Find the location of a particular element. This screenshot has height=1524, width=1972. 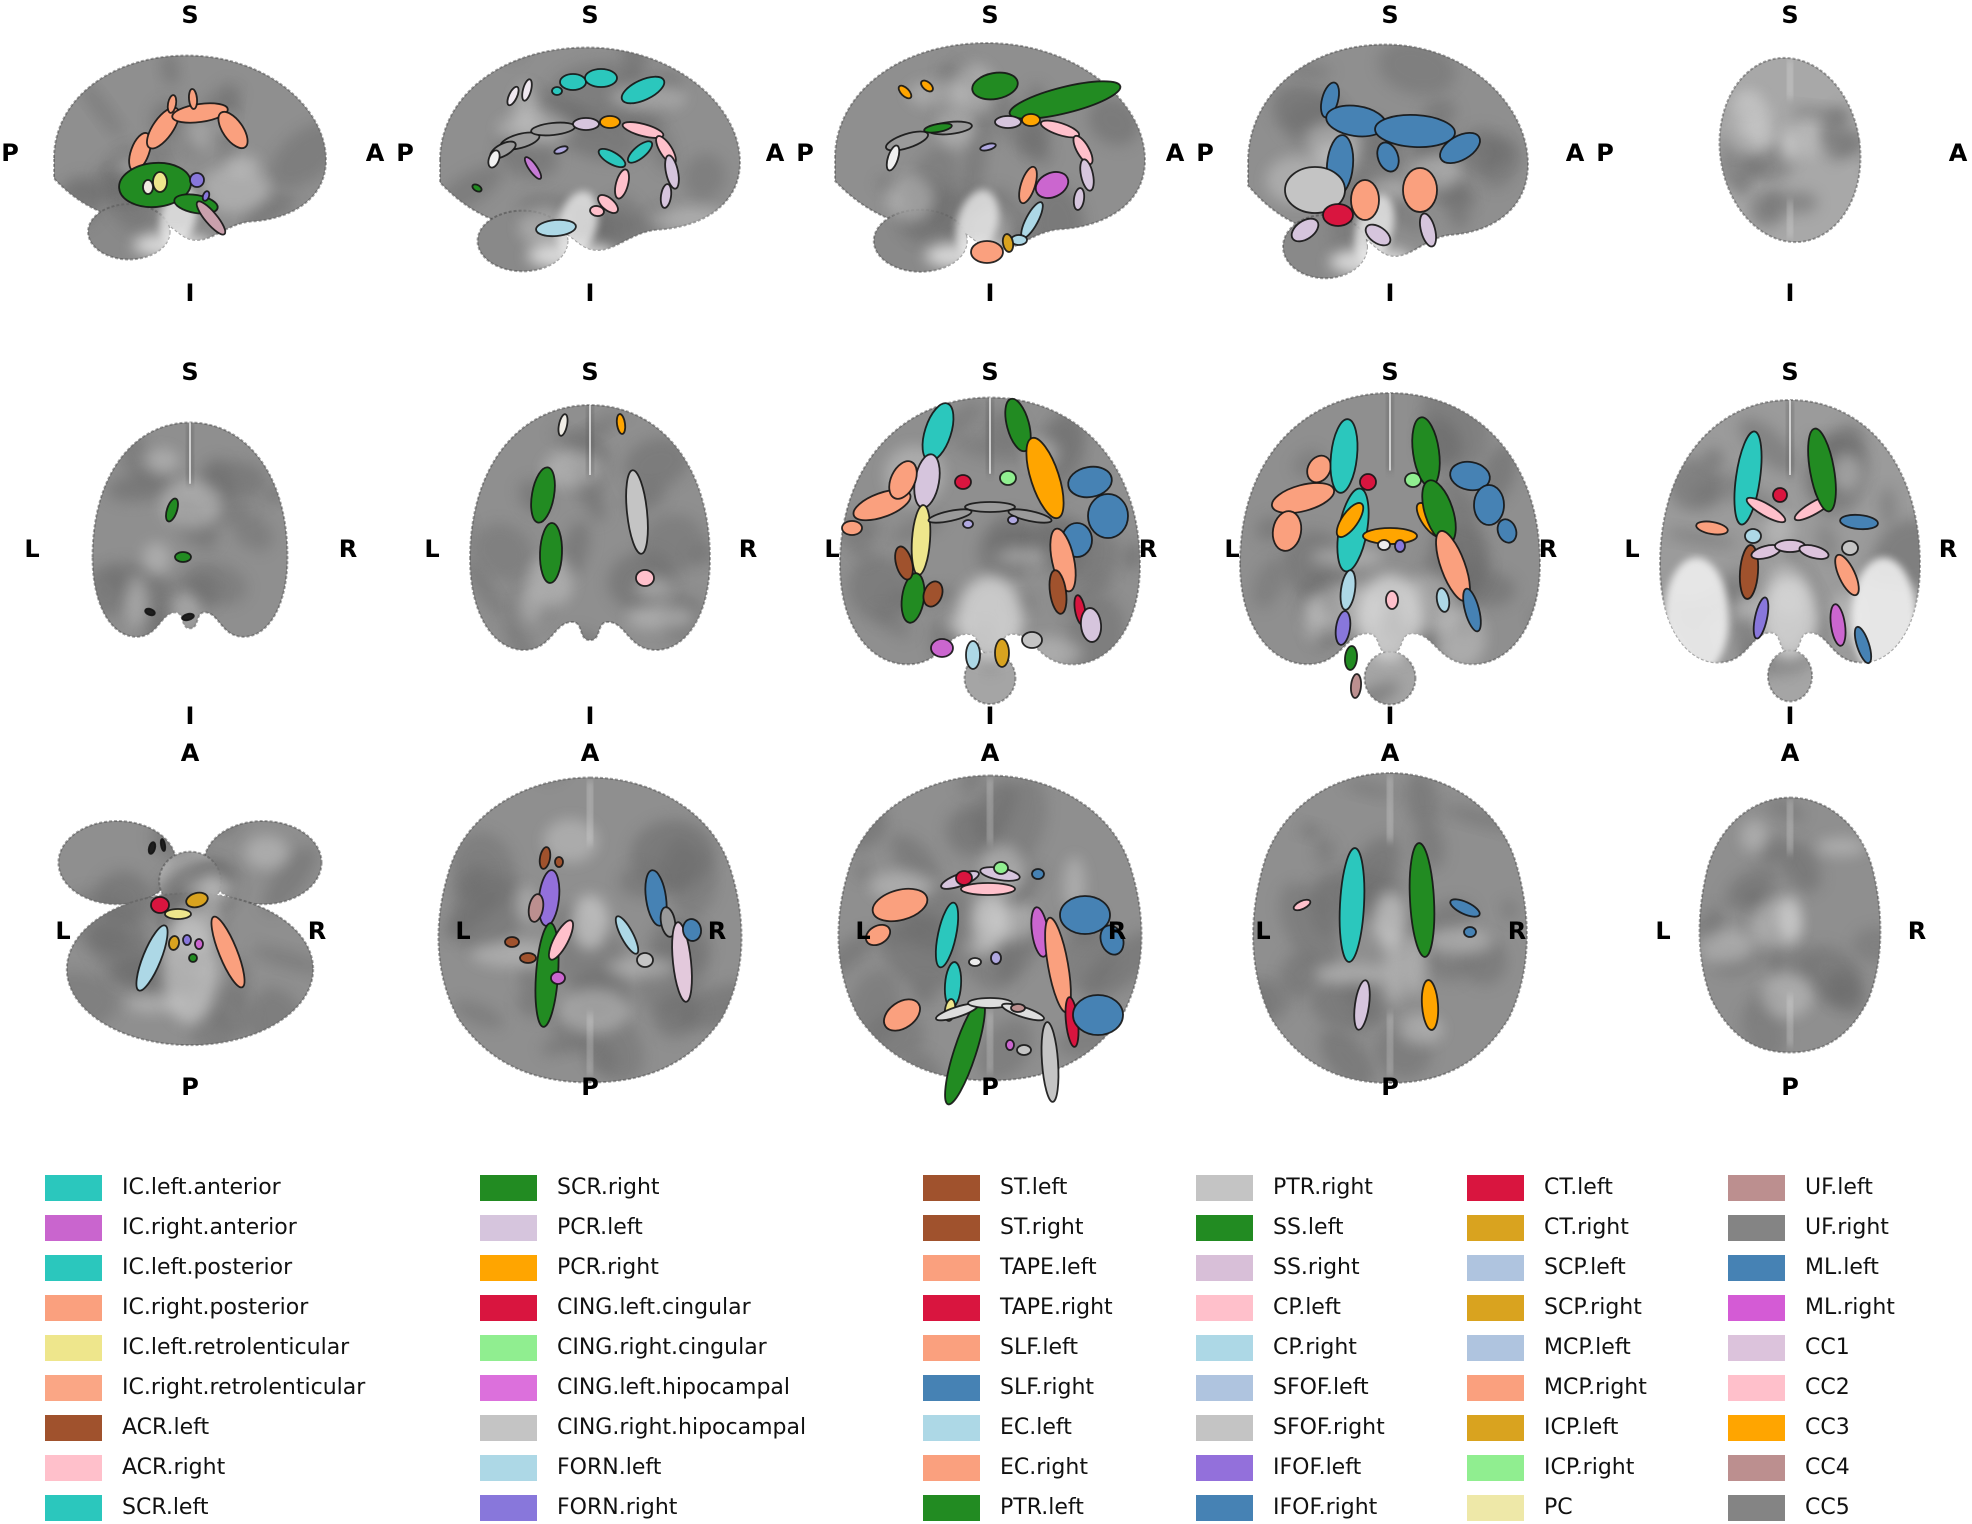

orientation-letter-left-axial-panel-1: L is located at coordinates (62, 931).